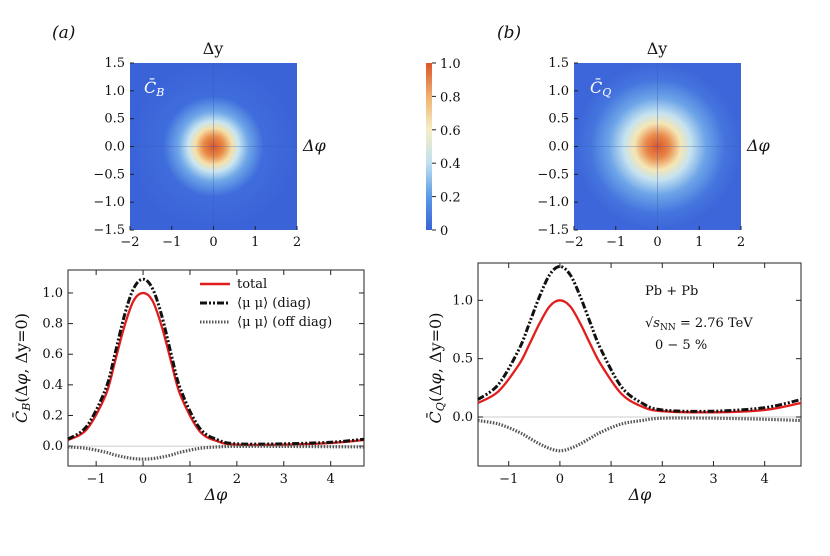 The height and width of the screenshot is (556, 830). Describe the element at coordinates (558, 63) in the screenshot. I see `heatmap-b-ytick-label: 1.5` at that location.